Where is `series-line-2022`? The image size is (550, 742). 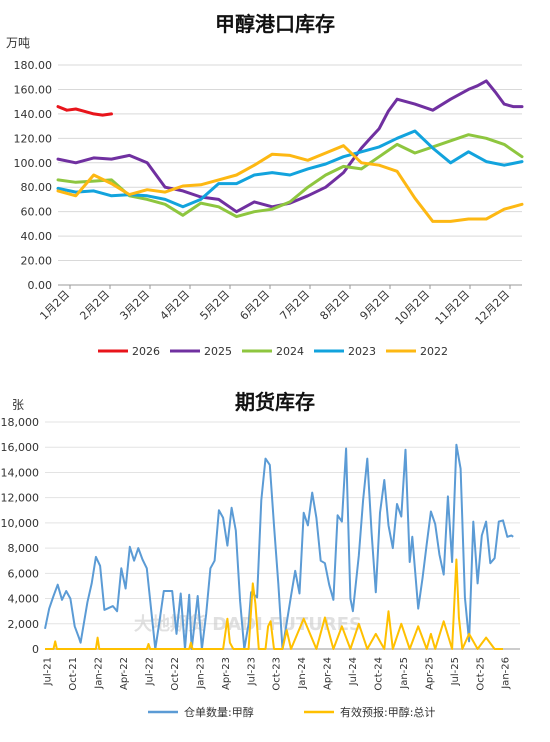
series-line-2022 is located at coordinates (290, 183).